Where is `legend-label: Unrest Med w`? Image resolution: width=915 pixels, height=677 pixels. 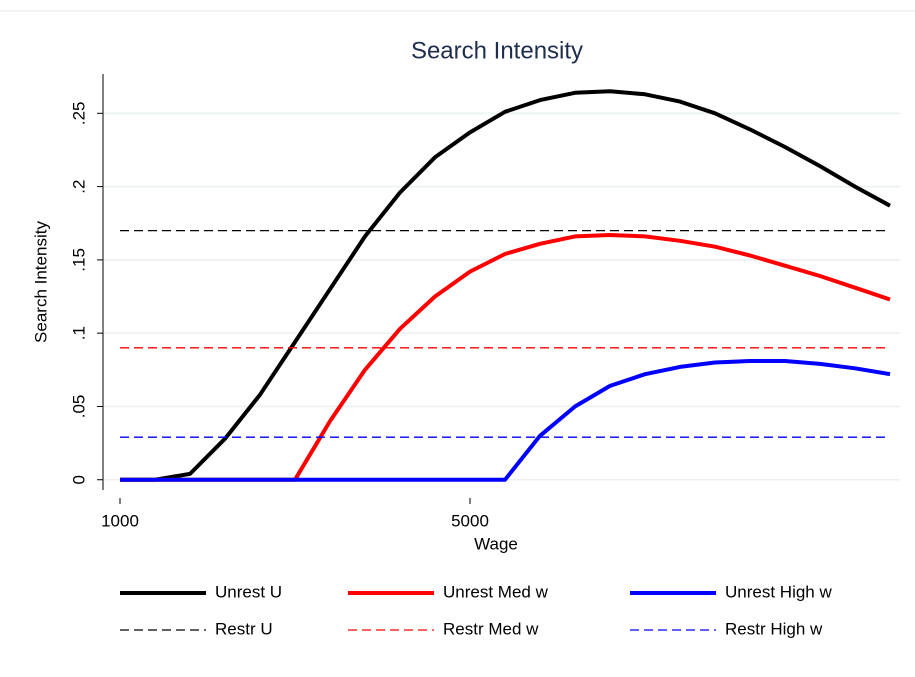 legend-label: Unrest Med w is located at coordinates (496, 591).